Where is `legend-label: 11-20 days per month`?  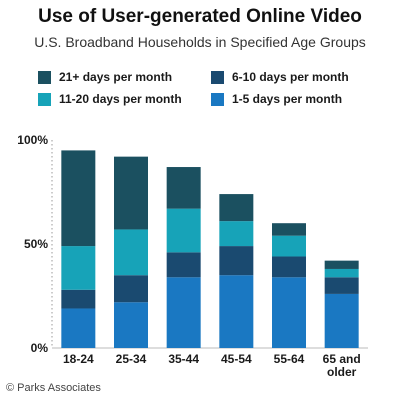 legend-label: 11-20 days per month is located at coordinates (120, 99).